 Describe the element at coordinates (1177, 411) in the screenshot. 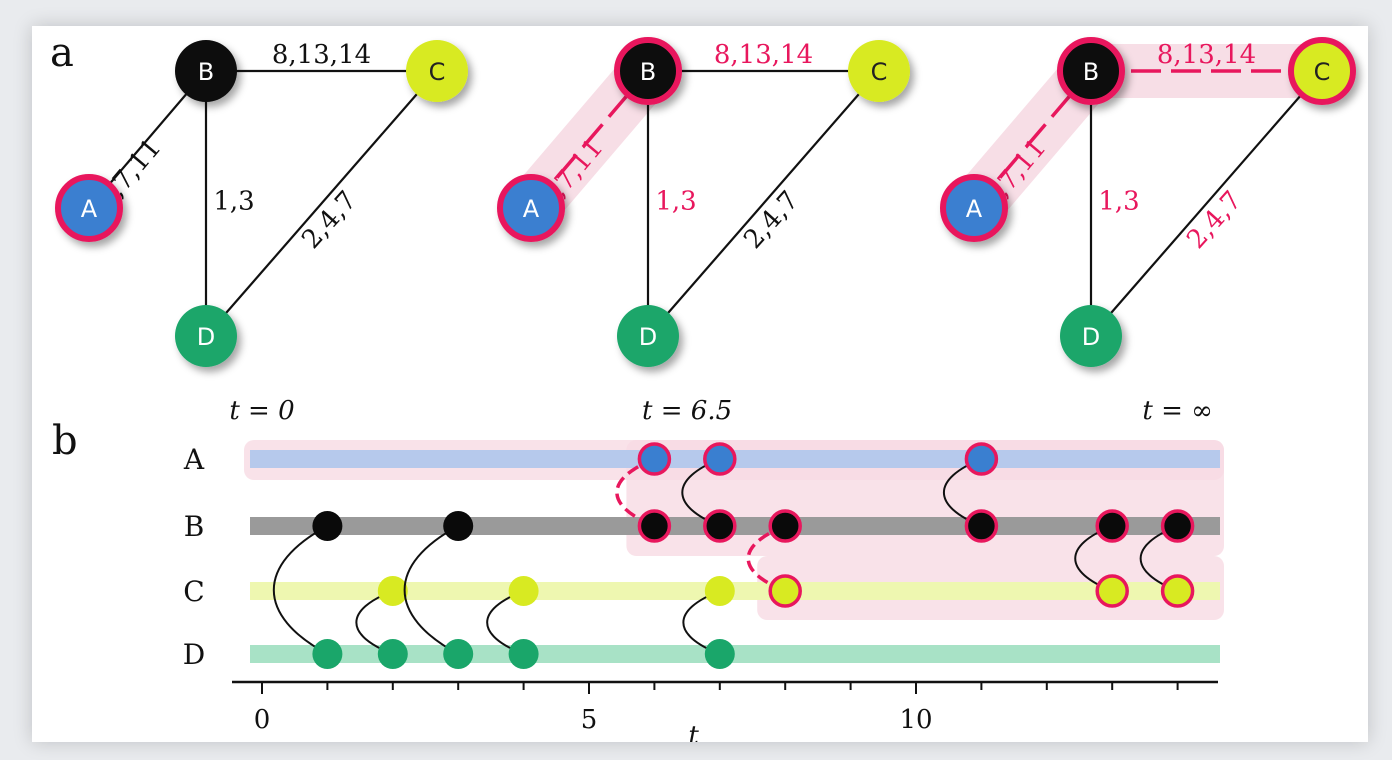

I see `time-label-2: t = ∞` at that location.